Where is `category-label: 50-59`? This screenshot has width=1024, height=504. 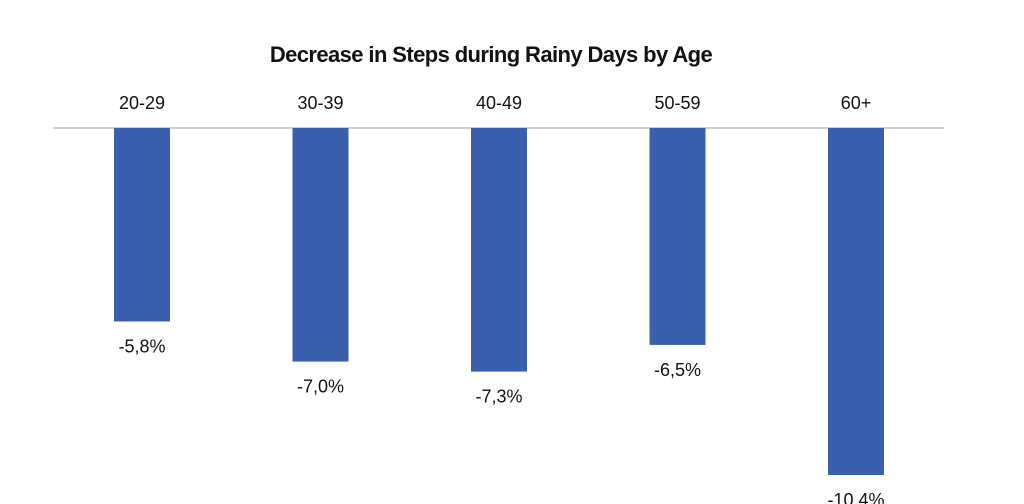 category-label: 50-59 is located at coordinates (677, 103).